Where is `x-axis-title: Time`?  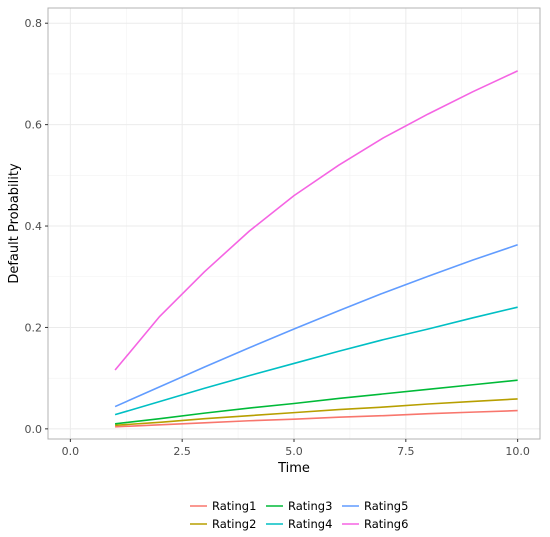 x-axis-title: Time is located at coordinates (293, 468).